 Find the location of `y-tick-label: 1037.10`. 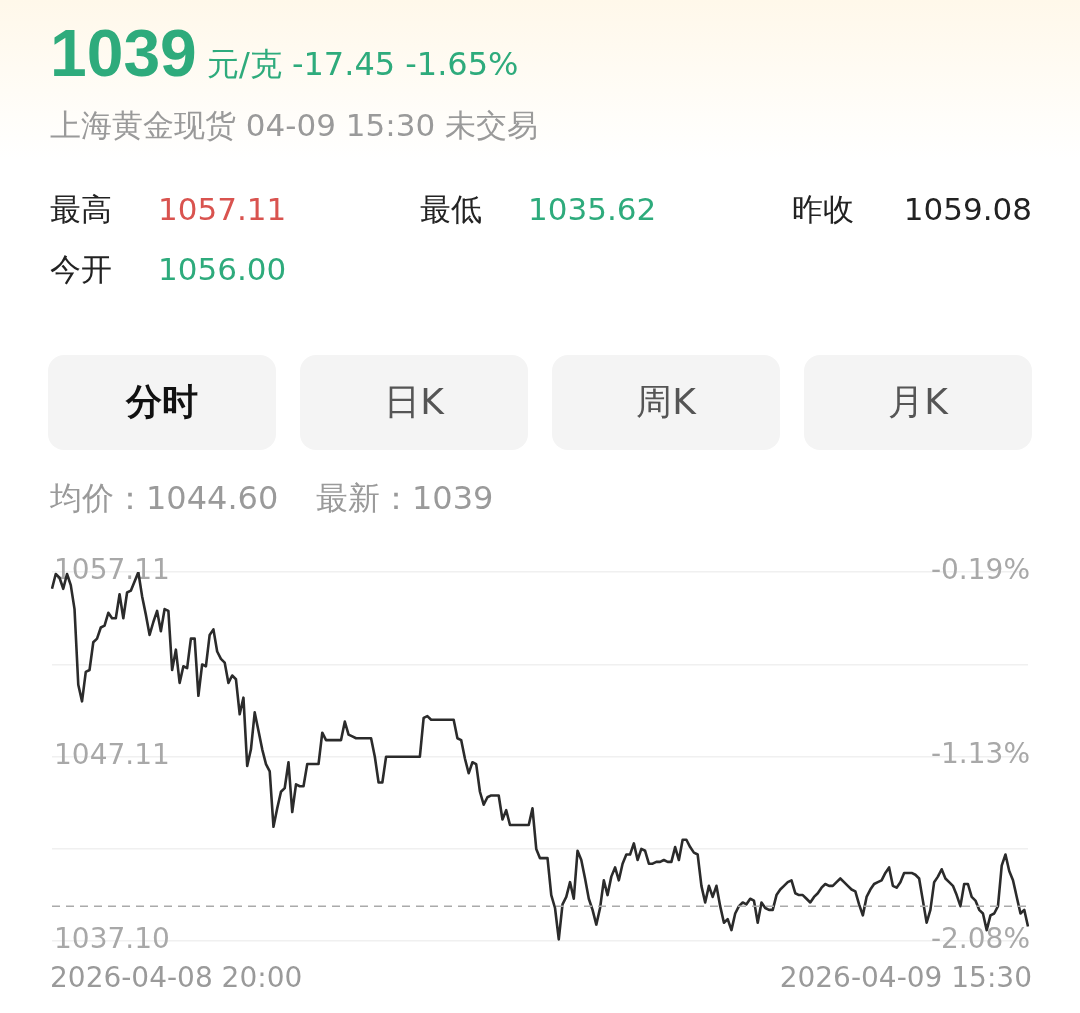

y-tick-label: 1037.10 is located at coordinates (112, 939).